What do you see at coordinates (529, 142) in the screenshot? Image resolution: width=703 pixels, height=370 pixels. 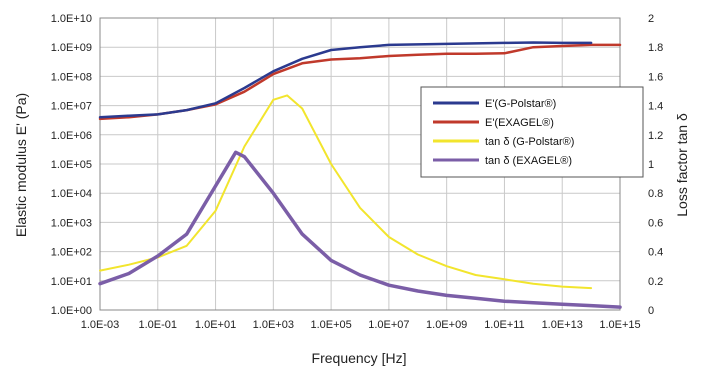 I see `legend-label: tan δ (G-Polstar®)` at bounding box center [529, 142].